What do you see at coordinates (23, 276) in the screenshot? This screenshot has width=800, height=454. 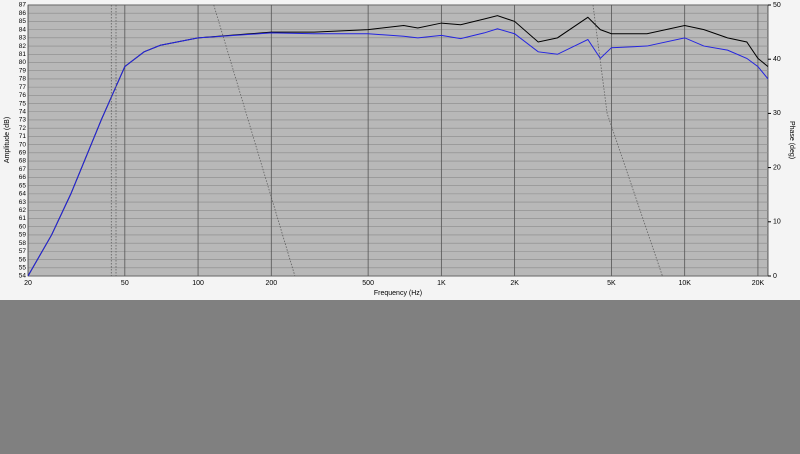 I see `y-tick-label: 54` at bounding box center [23, 276].